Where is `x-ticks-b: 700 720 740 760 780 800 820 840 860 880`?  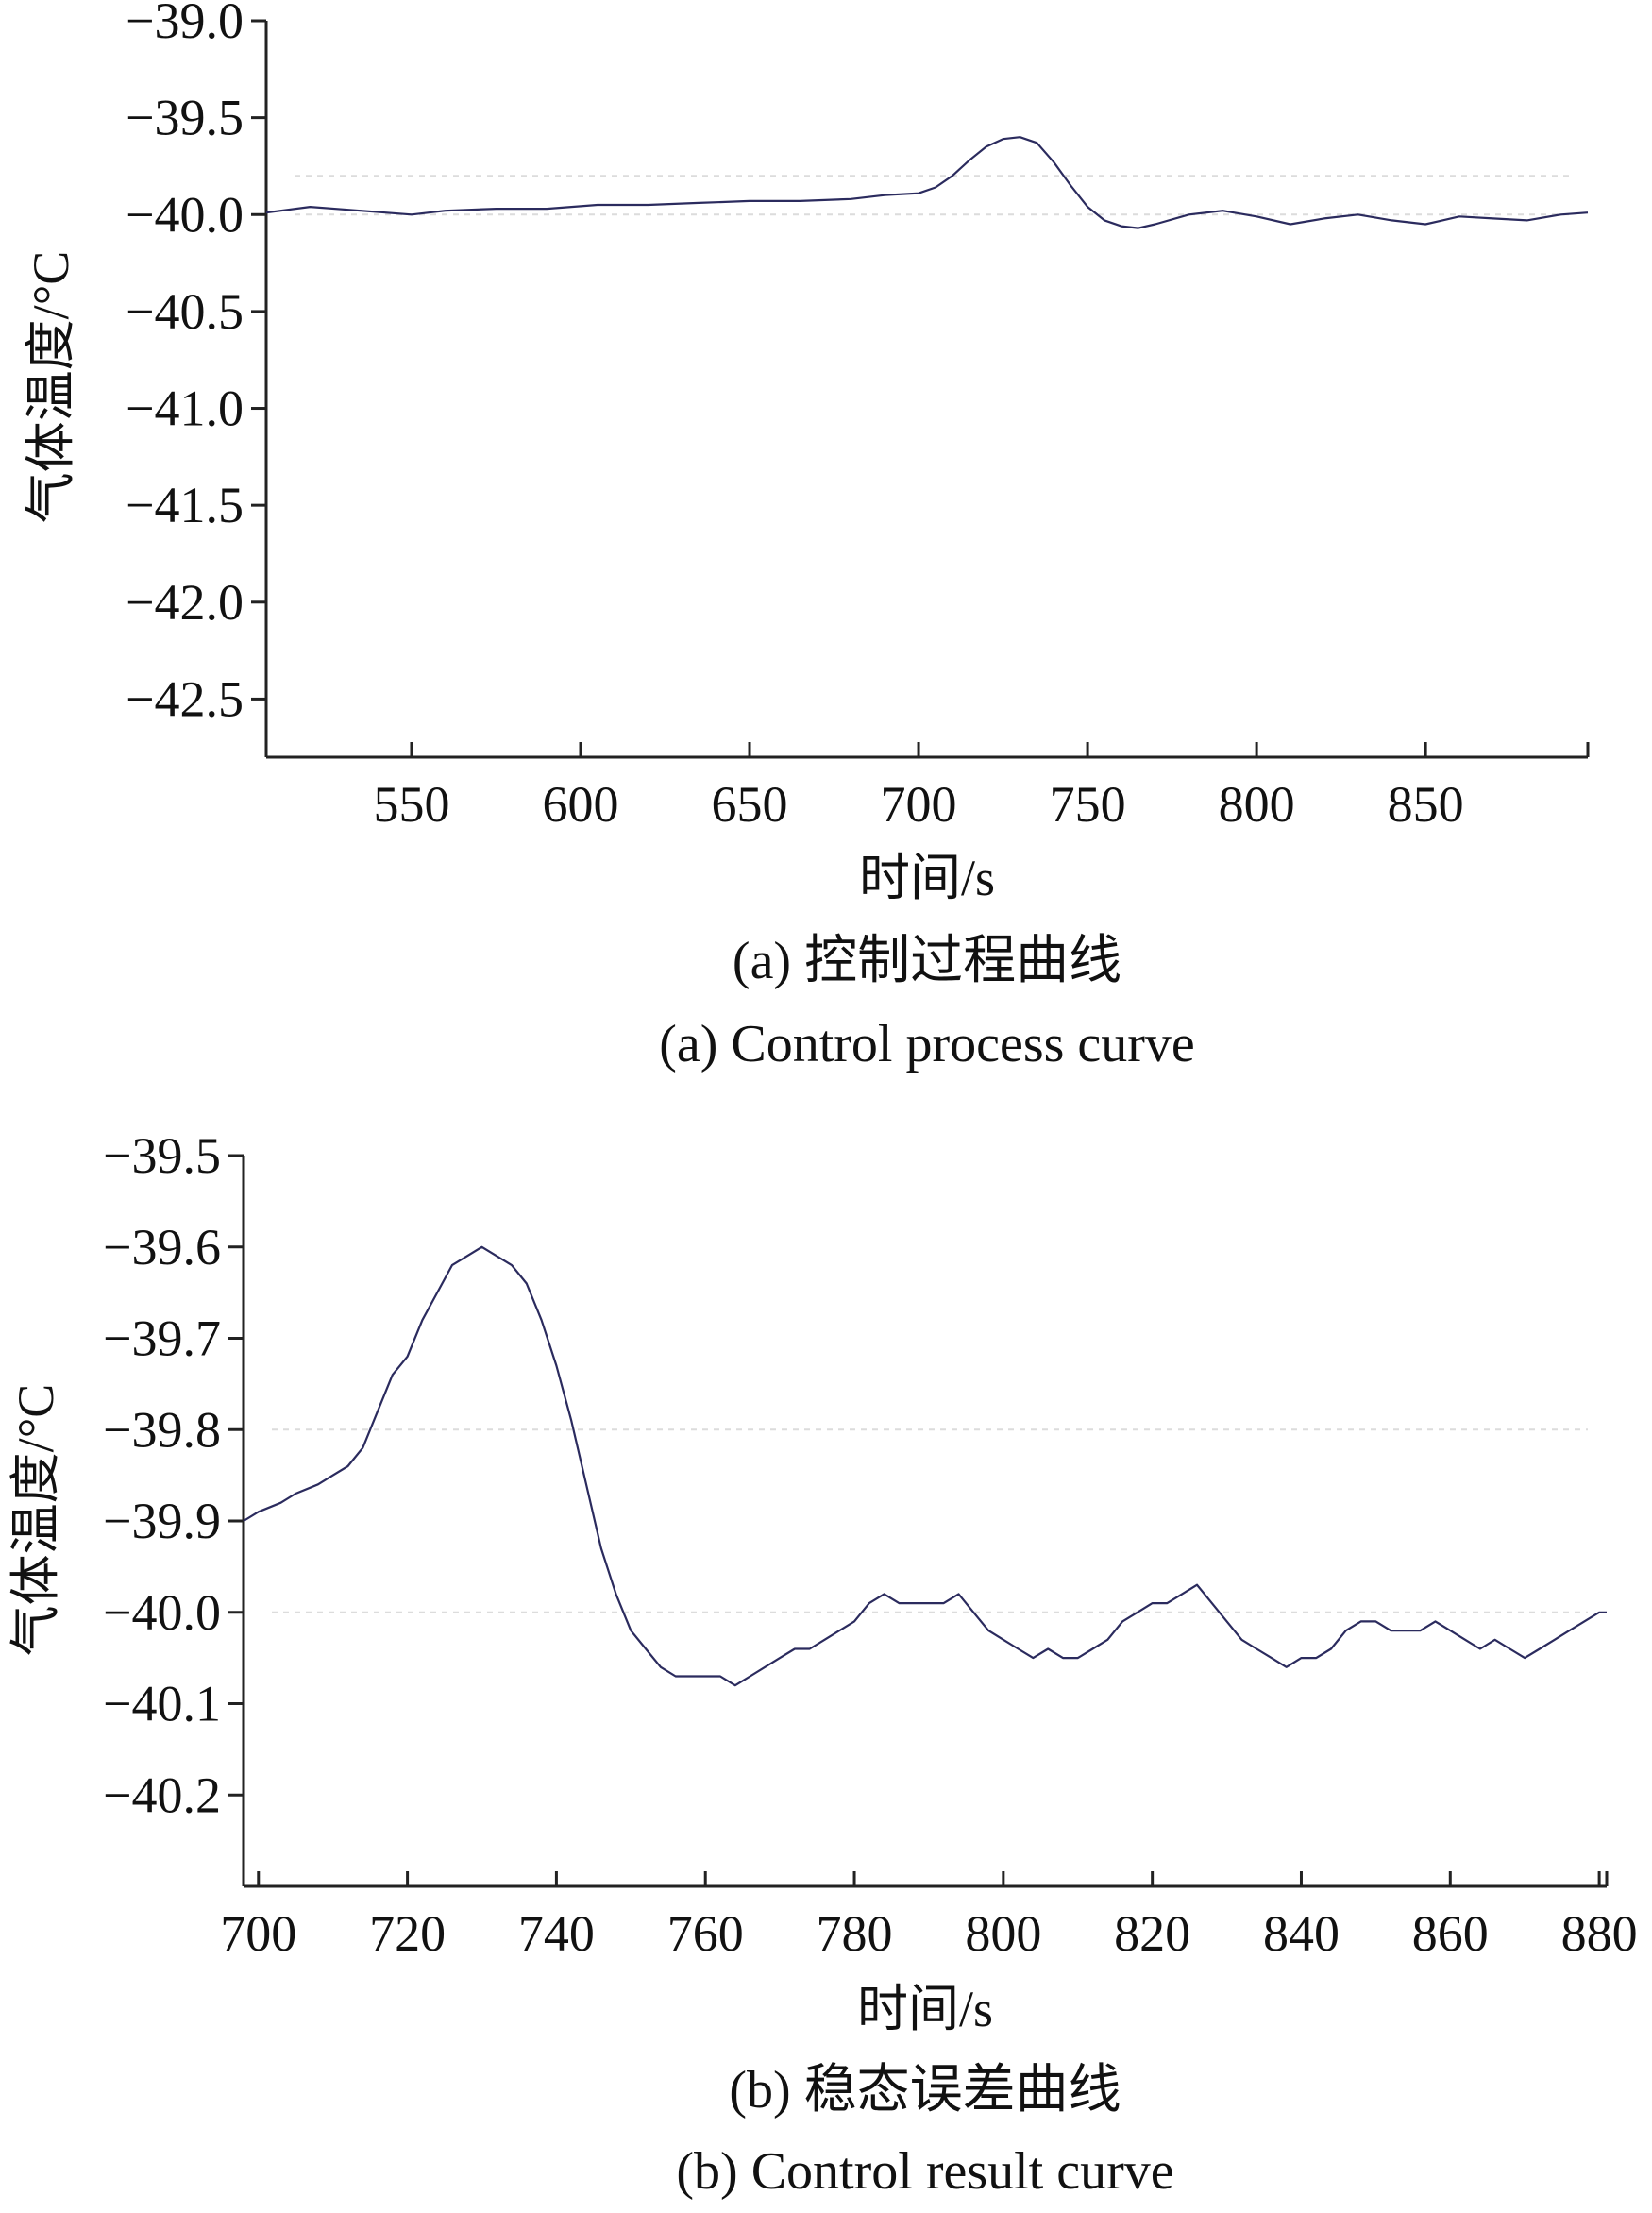 x-ticks-b: 700 720 740 760 780 800 820 840 860 880 is located at coordinates (929, 1916).